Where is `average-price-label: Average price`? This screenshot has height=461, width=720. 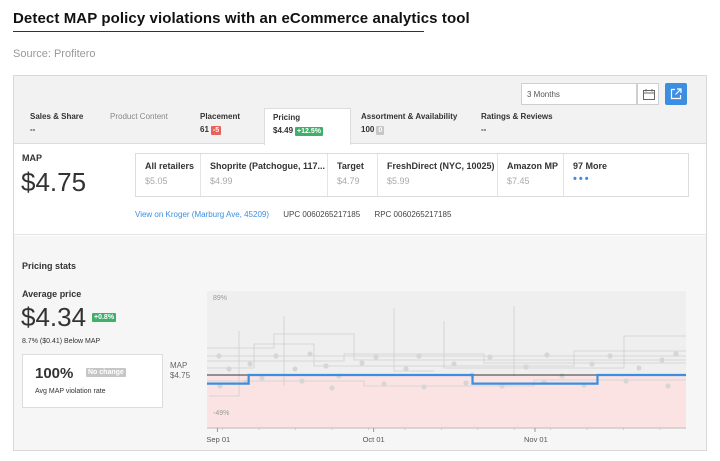 average-price-label: Average price is located at coordinates (52, 294).